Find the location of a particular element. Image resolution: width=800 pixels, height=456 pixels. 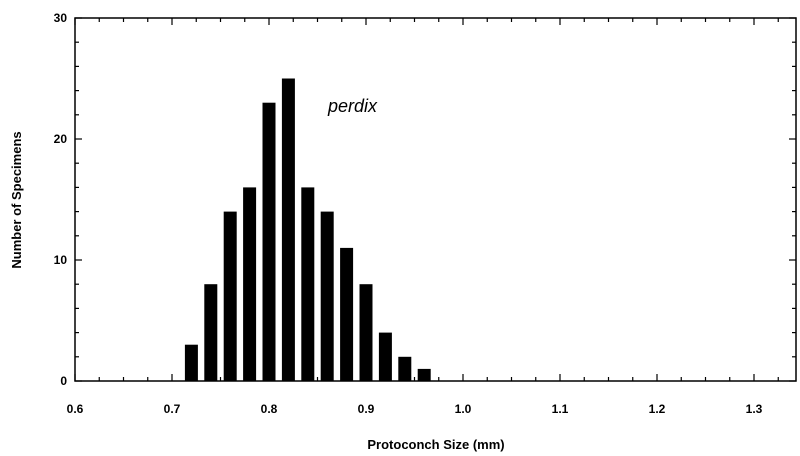

x-tick-label: 1.0 is located at coordinates (463, 409).